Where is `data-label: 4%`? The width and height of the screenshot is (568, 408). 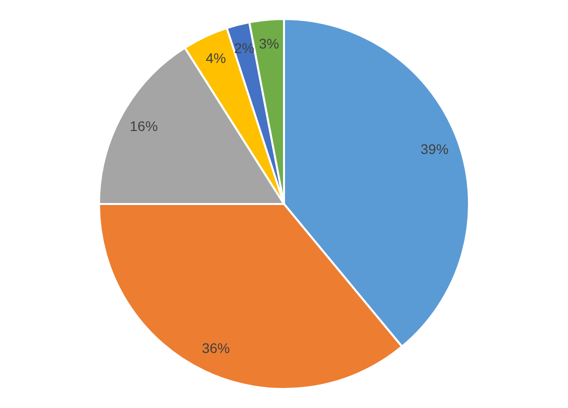 data-label: 4% is located at coordinates (216, 58).